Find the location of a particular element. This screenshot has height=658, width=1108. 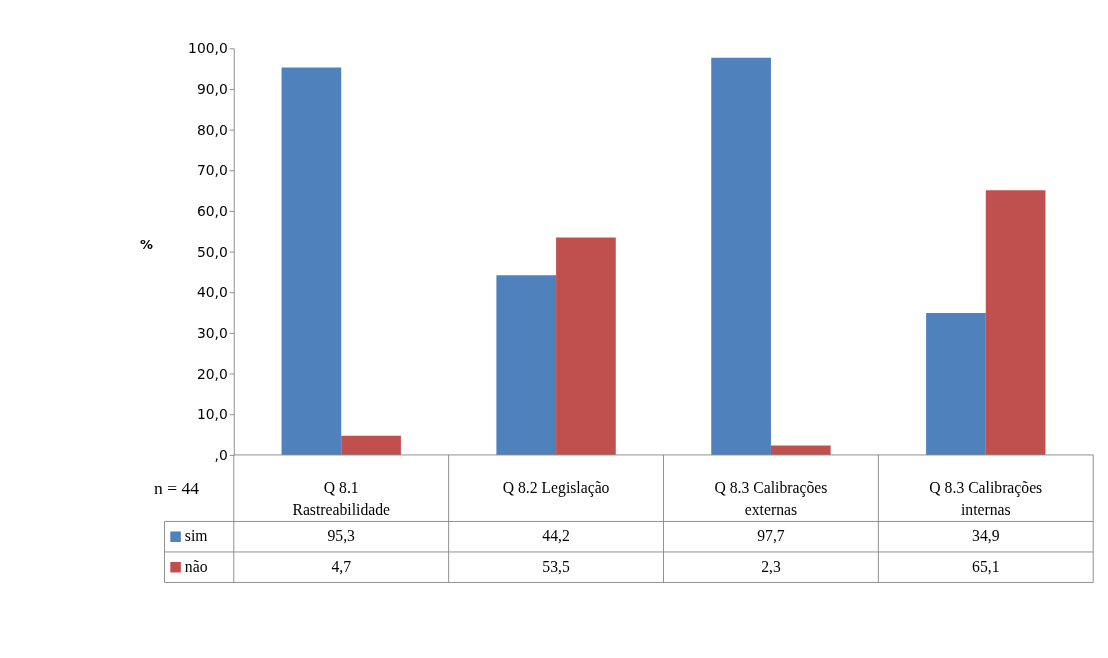

data-label: 53,5 is located at coordinates (556, 566).